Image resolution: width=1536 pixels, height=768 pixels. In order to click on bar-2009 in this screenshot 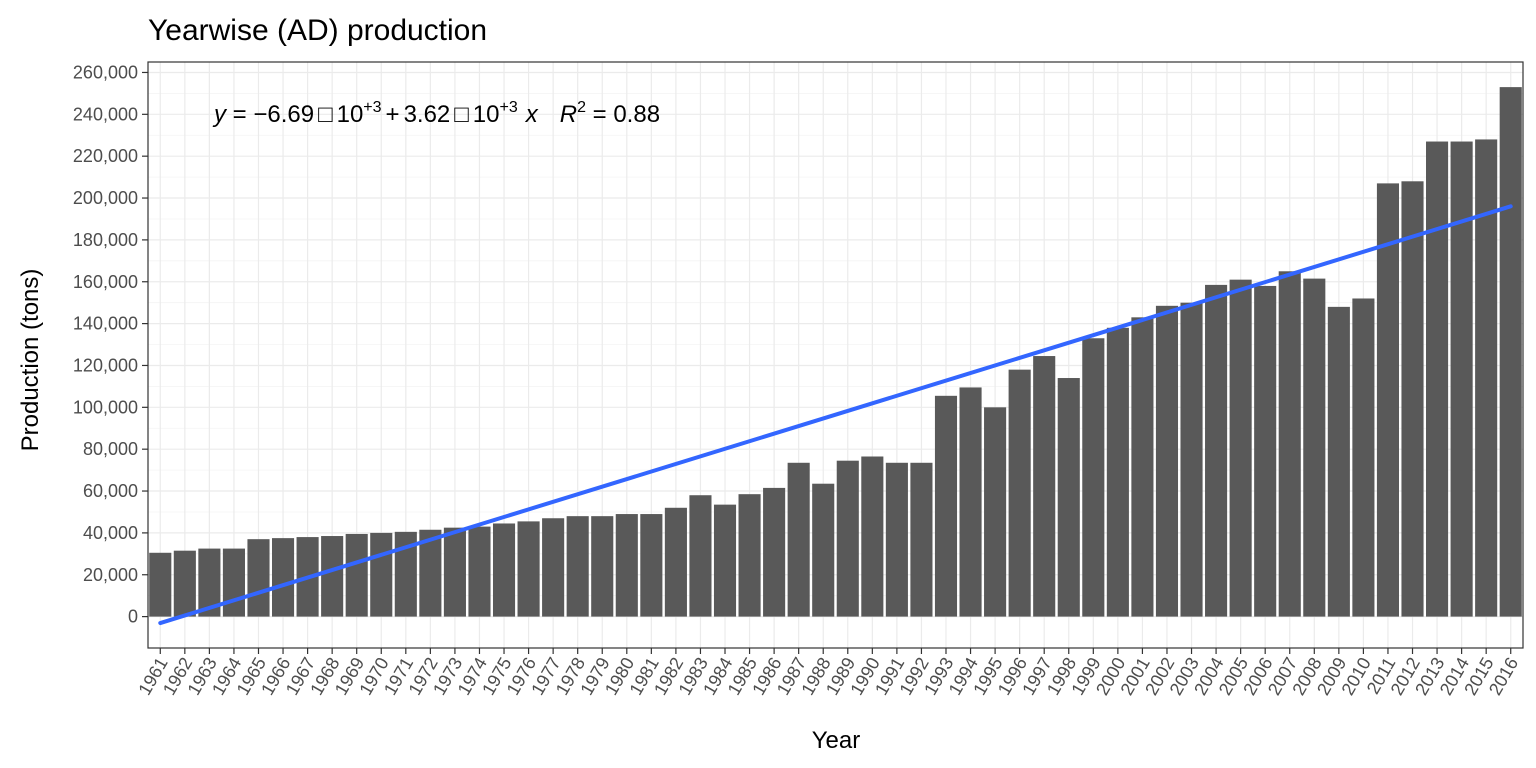, I will do `click(1338, 461)`.